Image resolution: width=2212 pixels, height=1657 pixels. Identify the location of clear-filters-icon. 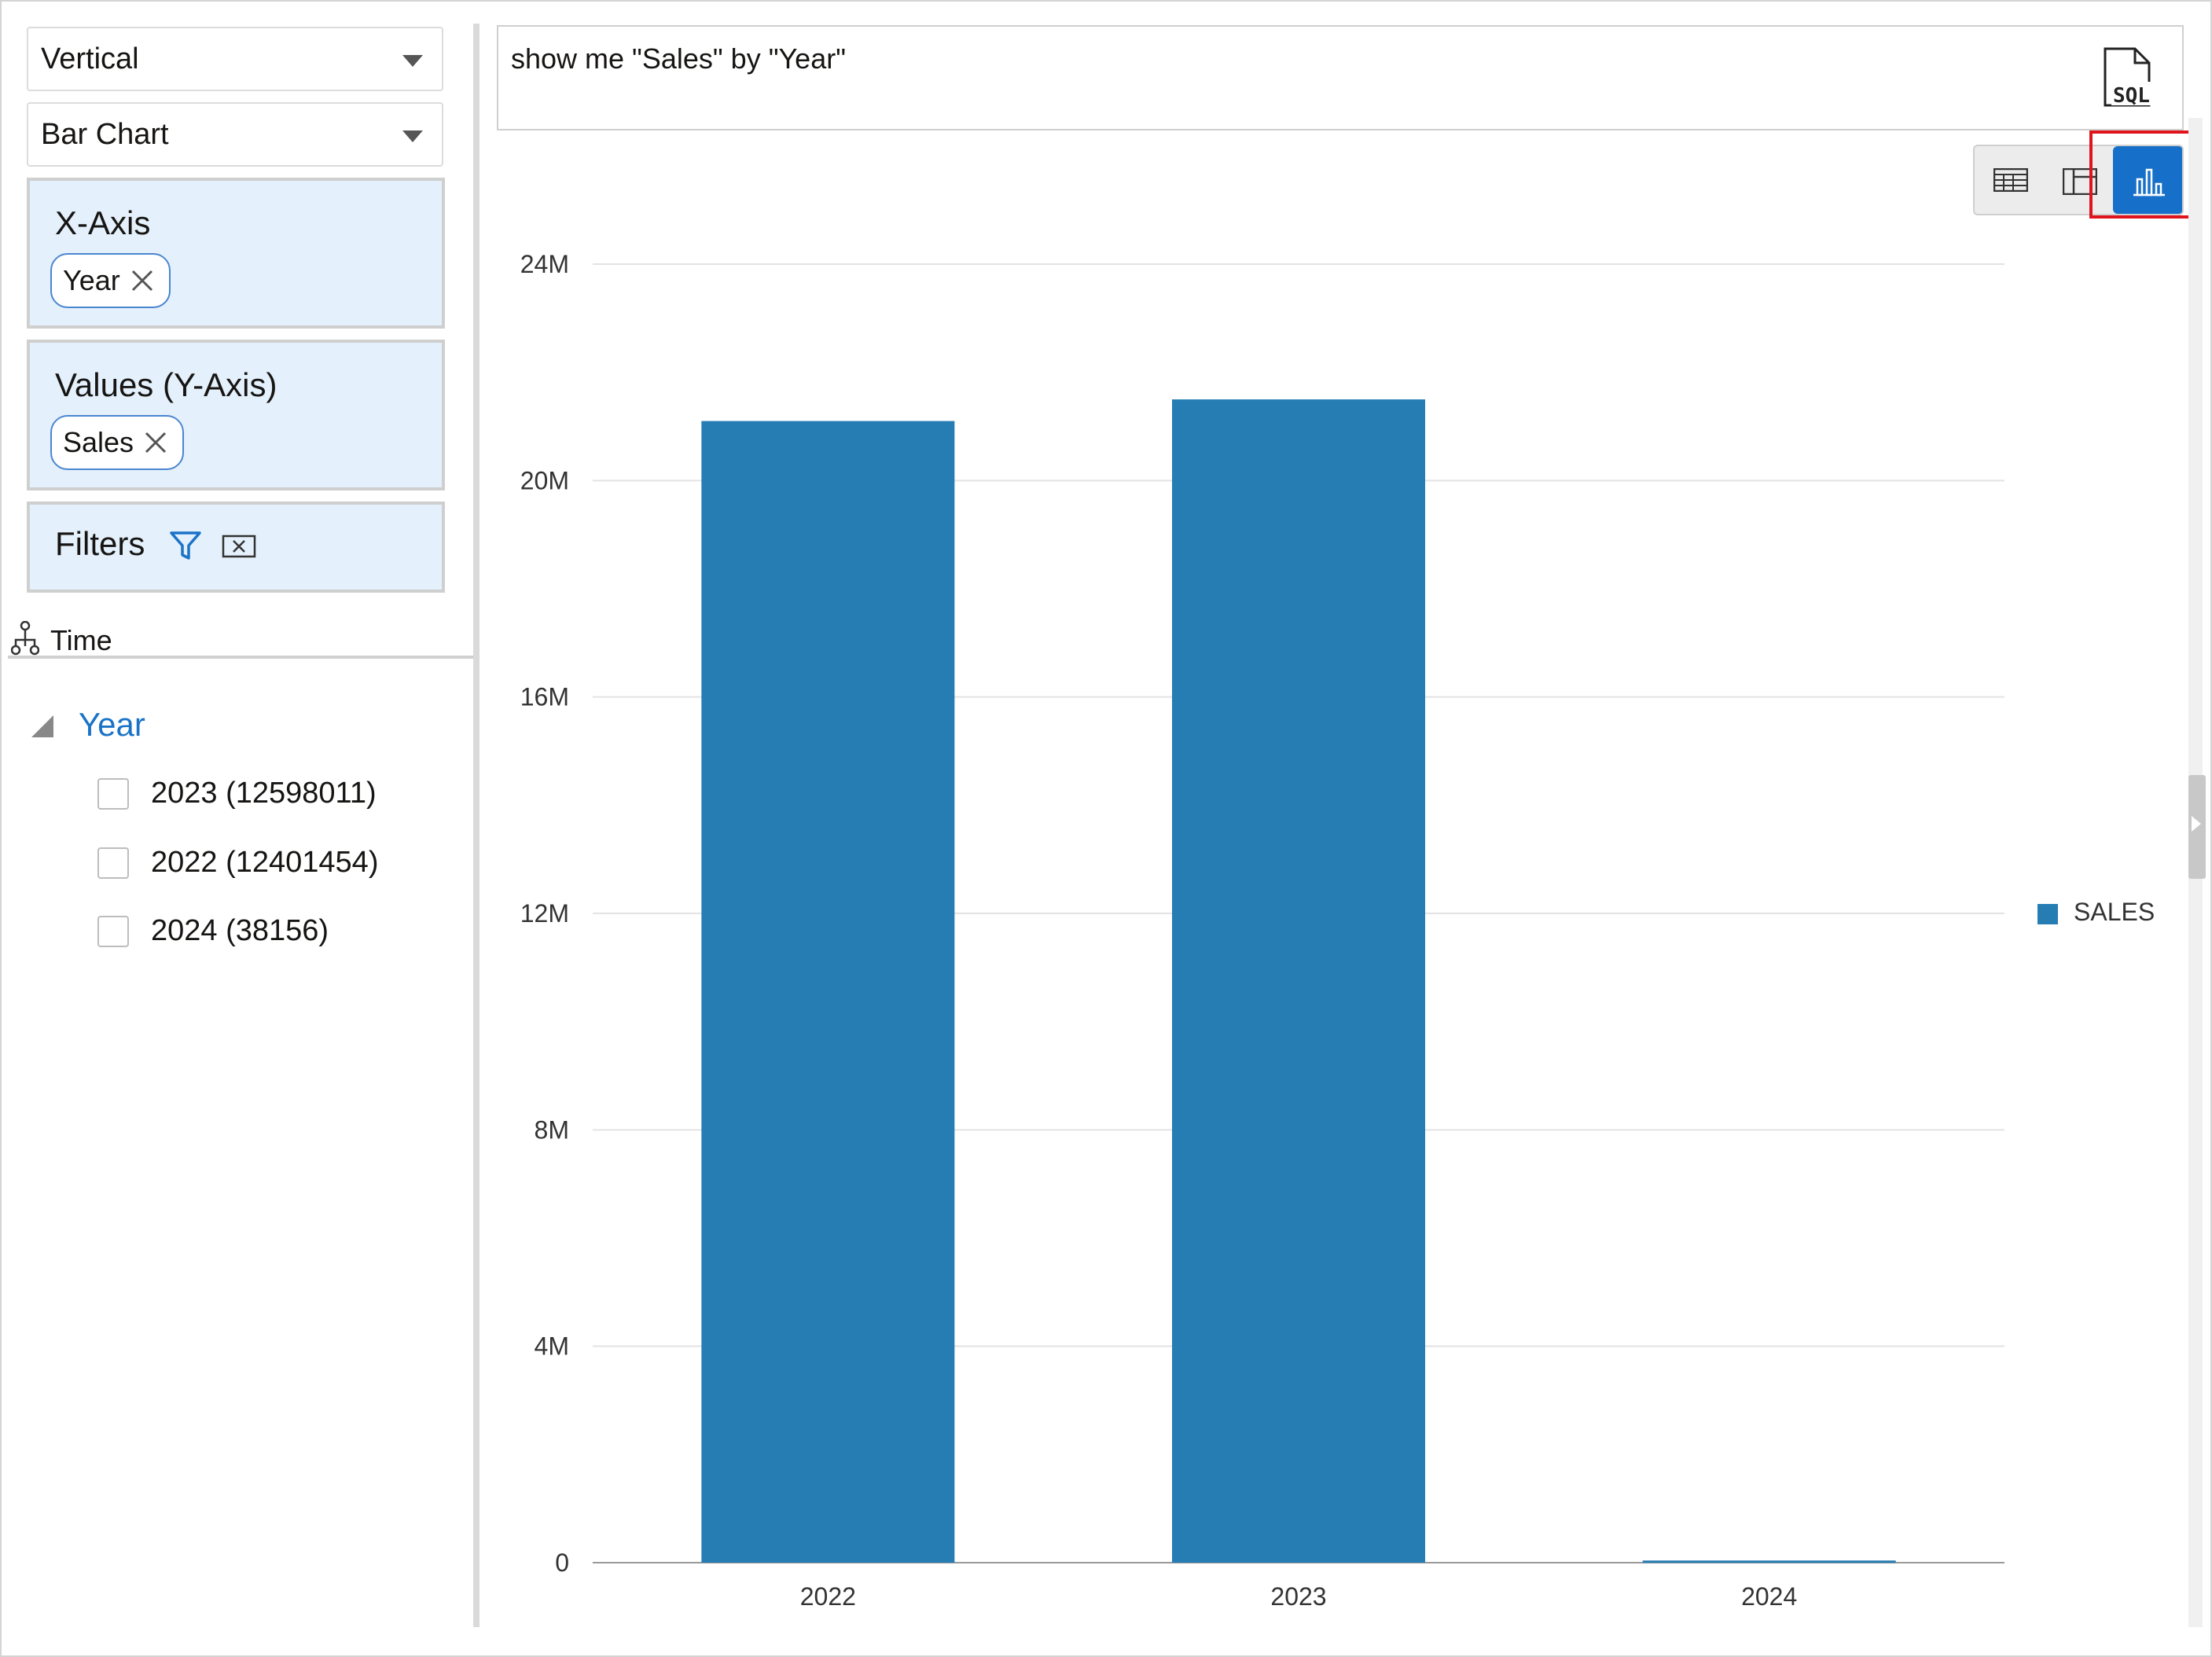
(239, 546).